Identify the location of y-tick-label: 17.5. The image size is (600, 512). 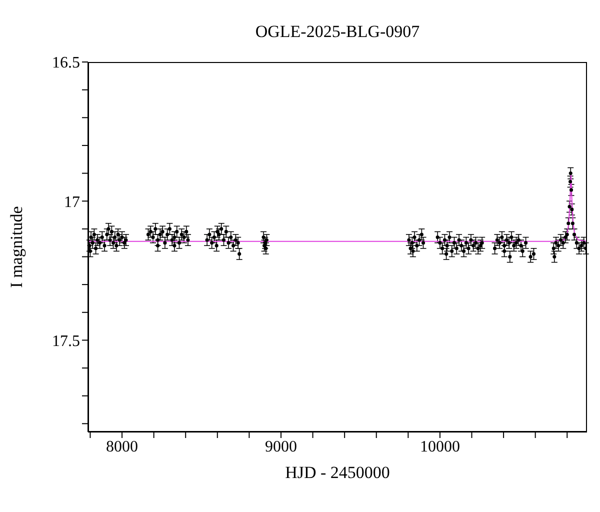
(66, 341).